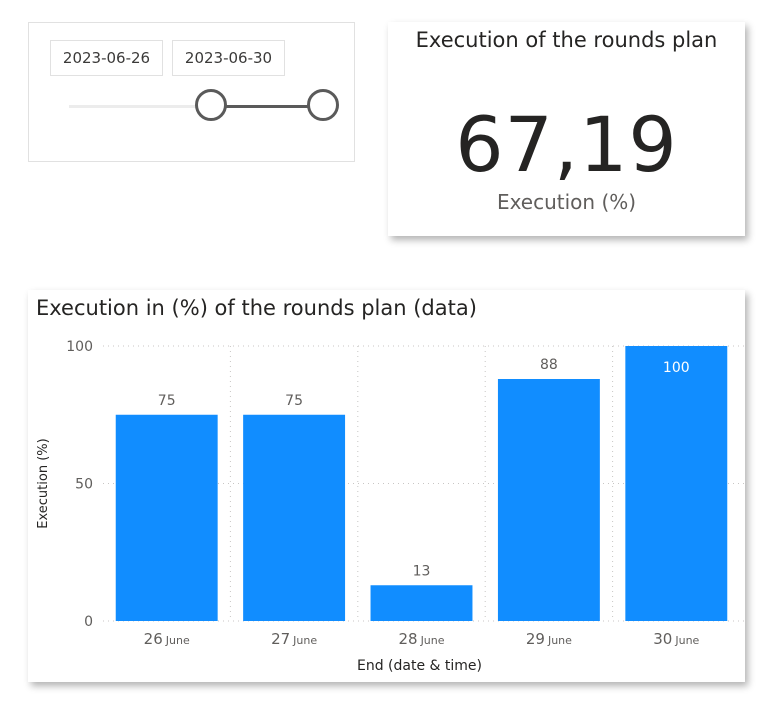  I want to click on slider-start-handle, so click(211, 105).